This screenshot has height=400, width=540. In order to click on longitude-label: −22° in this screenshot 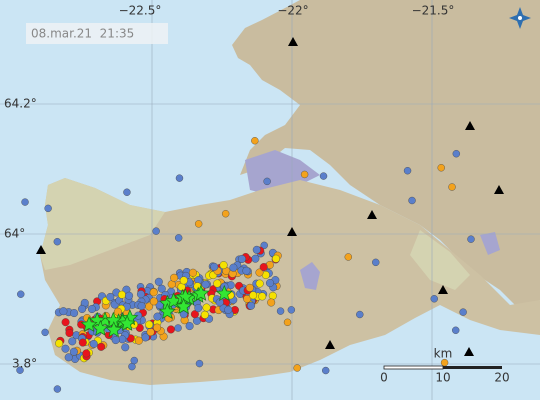, I will do `click(292, 11)`.